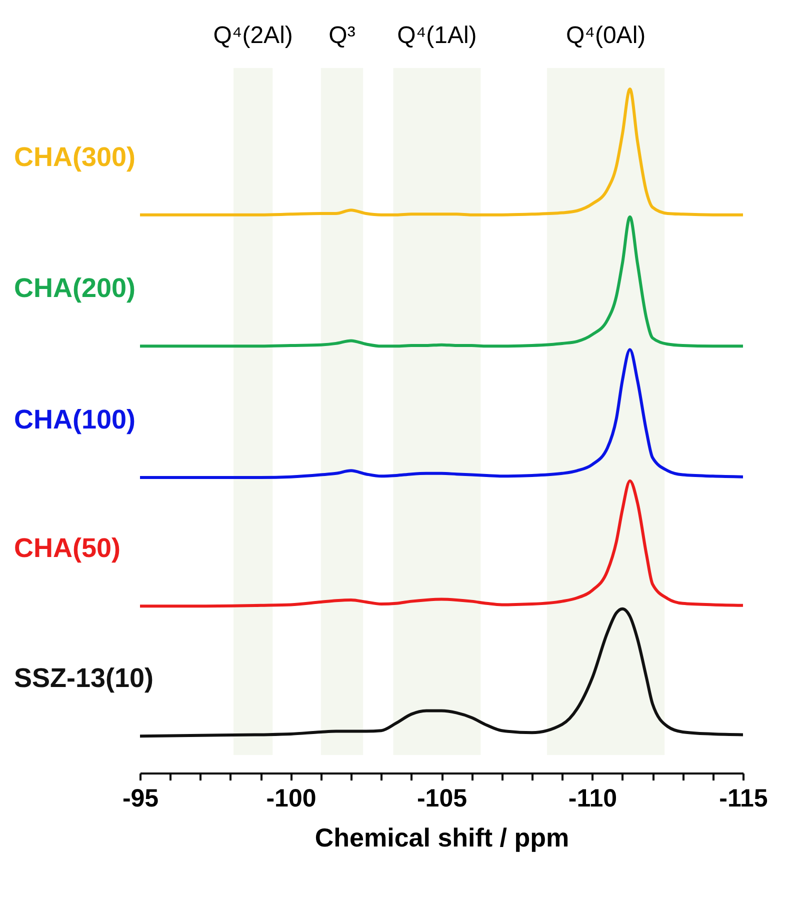  I want to click on band-label: Q⁴(2Al), so click(253, 35).